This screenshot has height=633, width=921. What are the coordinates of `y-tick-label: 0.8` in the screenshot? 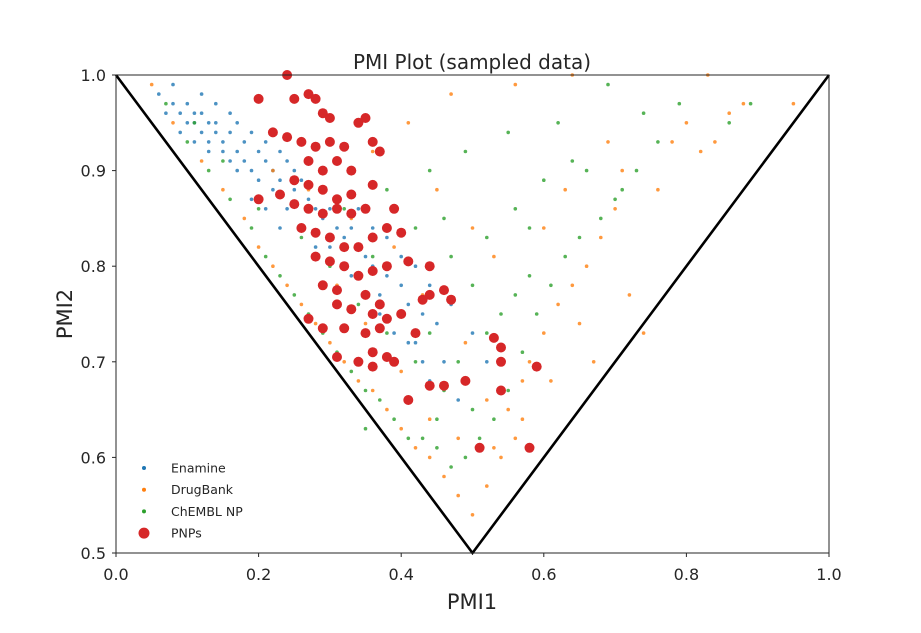 It's located at (93, 266).